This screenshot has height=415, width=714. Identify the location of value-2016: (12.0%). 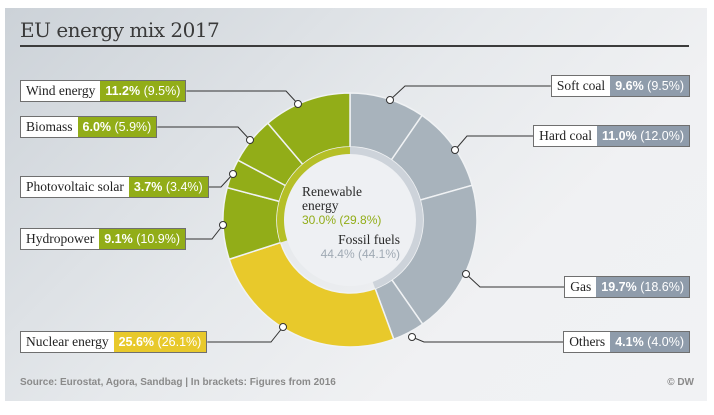
(662, 136).